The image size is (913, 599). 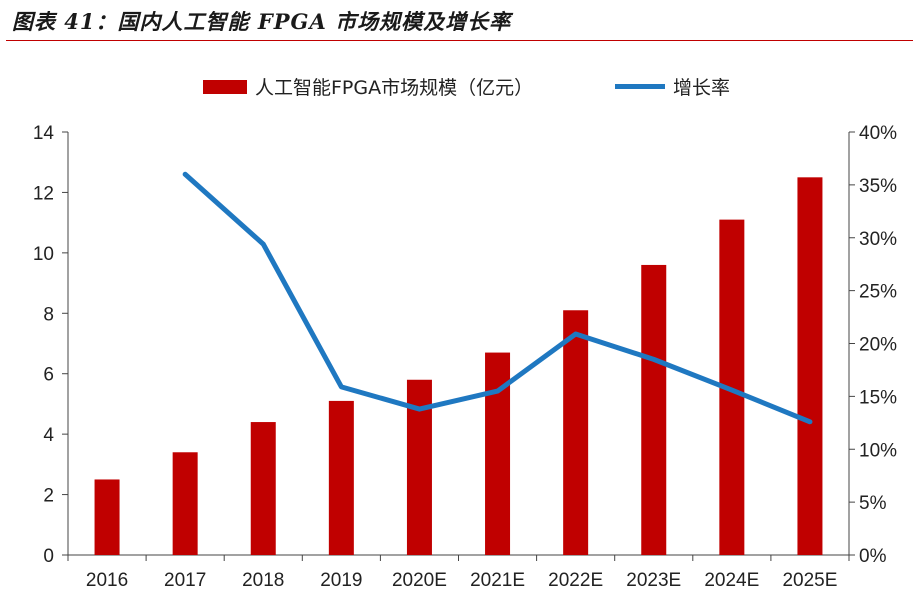 I want to click on x-tick-label: 2018, so click(x=263, y=580).